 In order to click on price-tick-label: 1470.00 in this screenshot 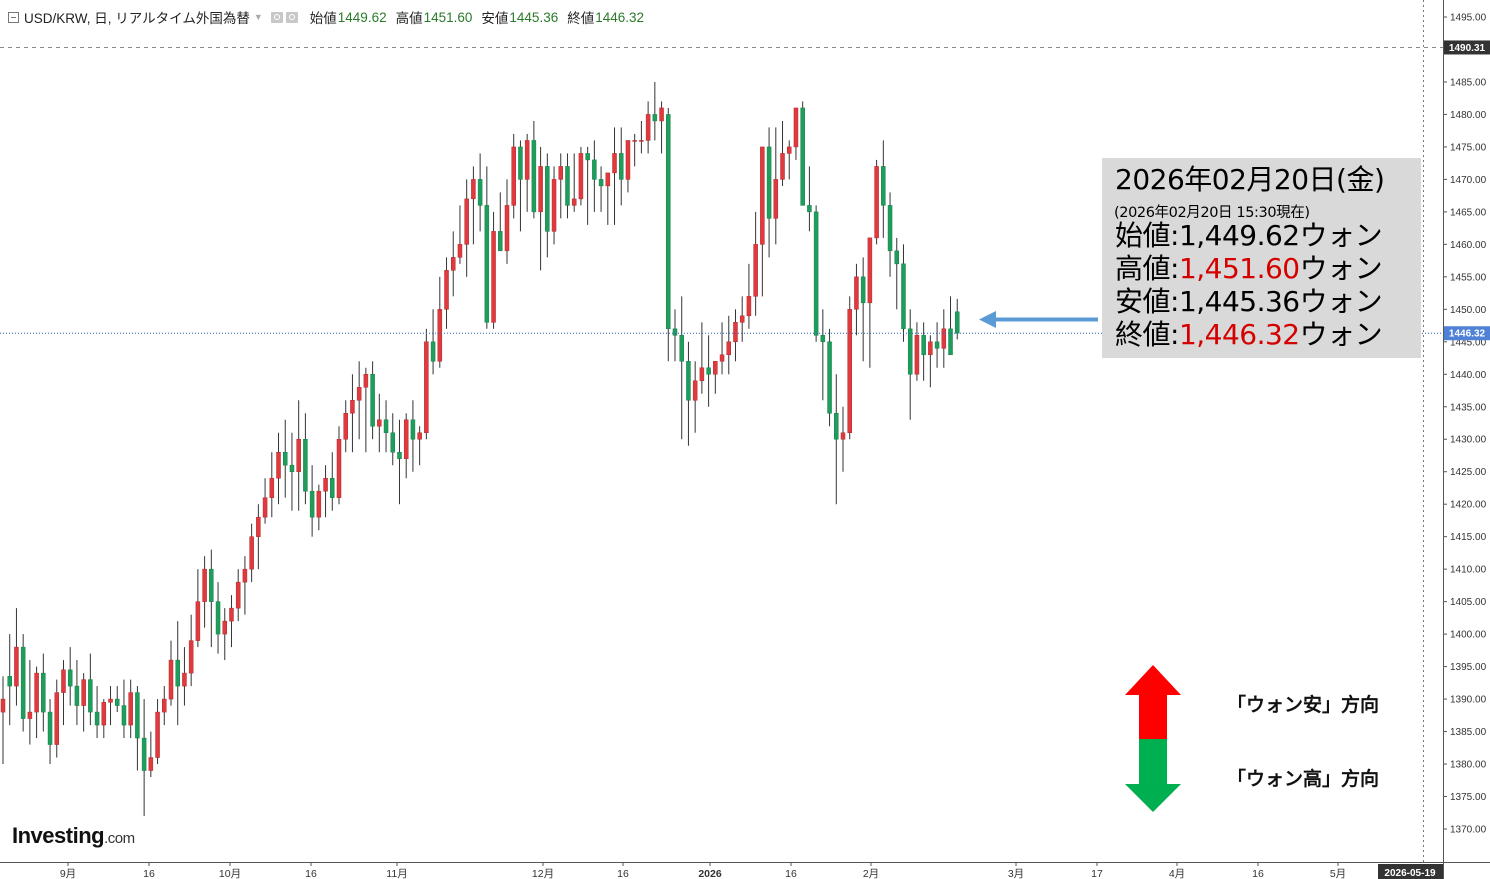, I will do `click(1468, 180)`.